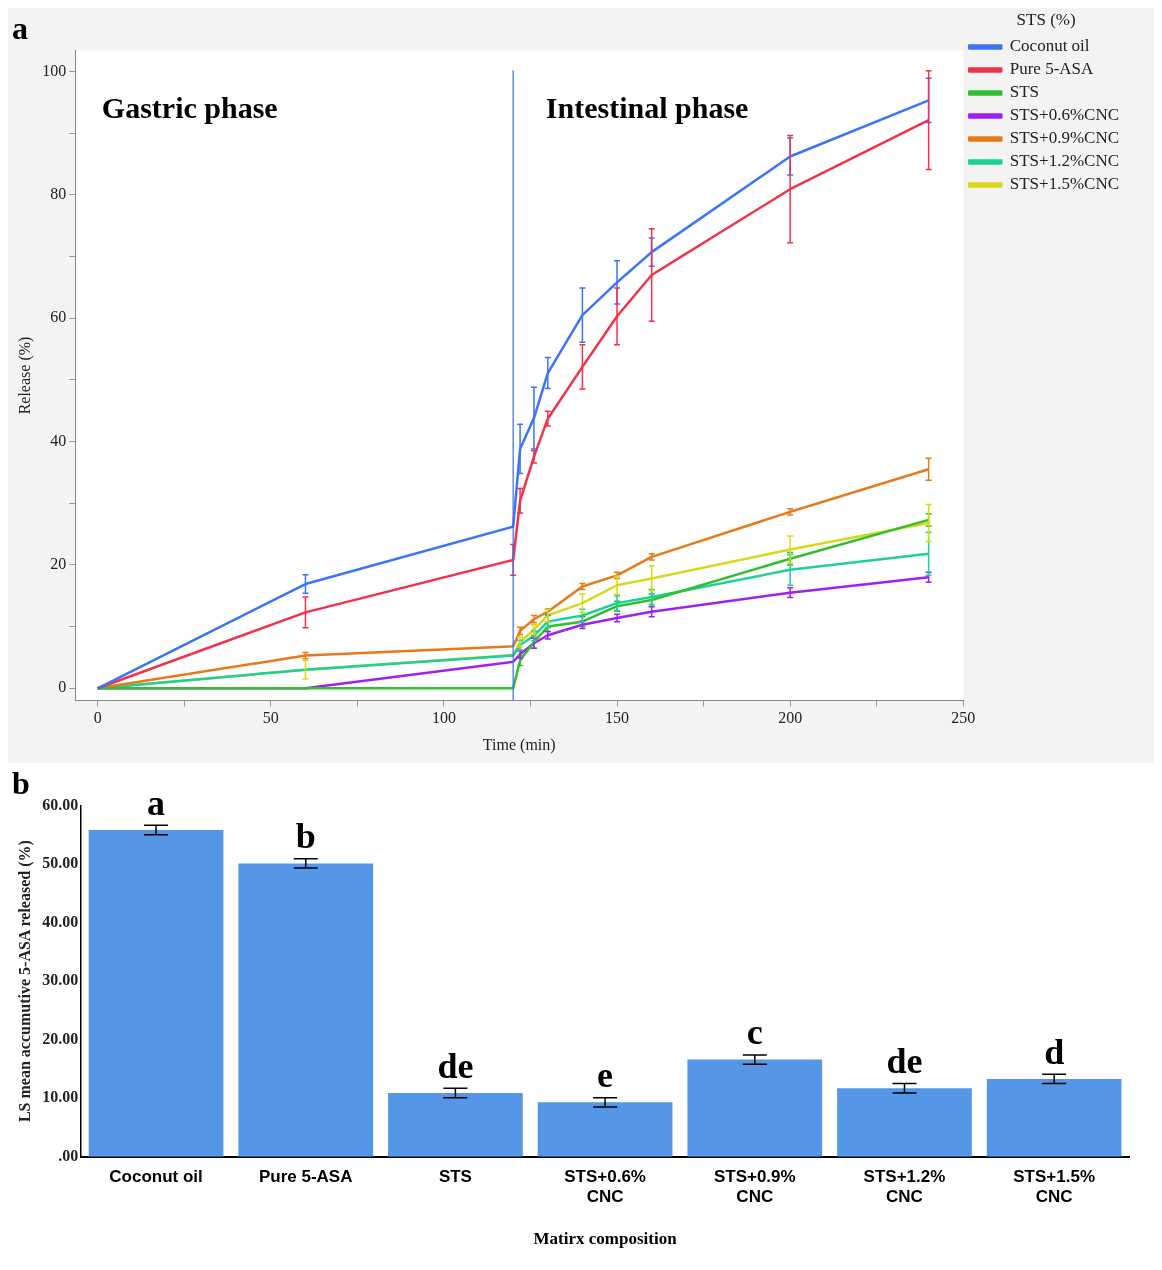 The image size is (1162, 1270). Describe the element at coordinates (1064, 115) in the screenshot. I see `legend-label: STS+0.6%CNC` at that location.